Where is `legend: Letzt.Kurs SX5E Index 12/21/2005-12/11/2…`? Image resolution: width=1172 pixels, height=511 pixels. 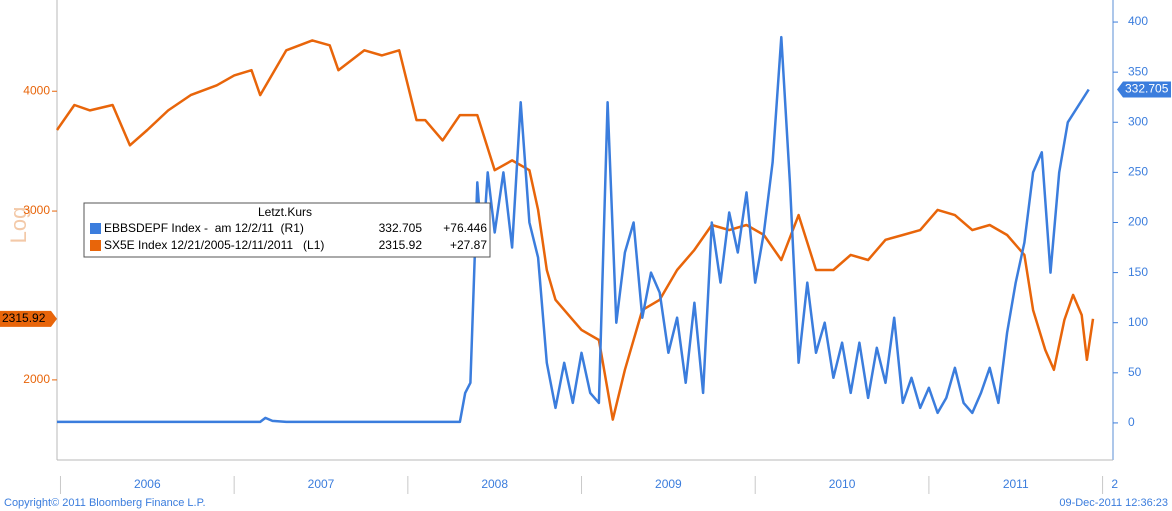
legend: Letzt.Kurs SX5E Index 12/21/2005-12/11/2… is located at coordinates (287, 230).